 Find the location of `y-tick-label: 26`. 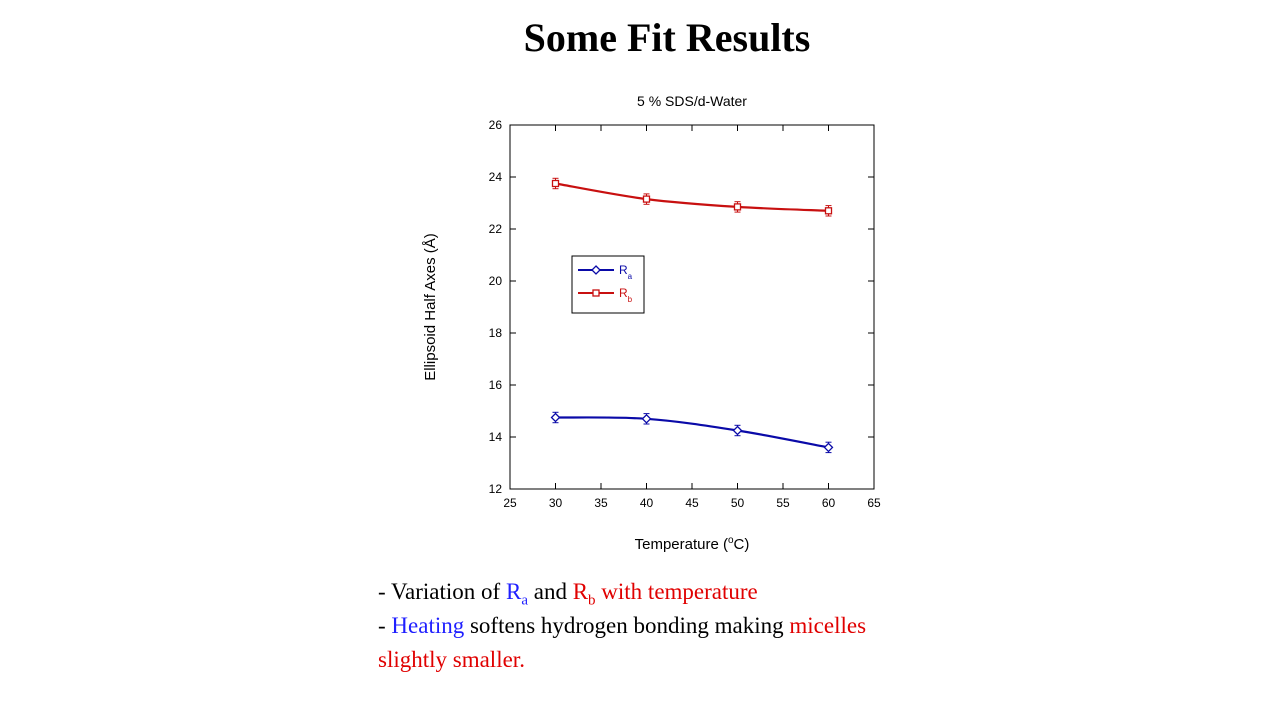

y-tick-label: 26 is located at coordinates (496, 125).